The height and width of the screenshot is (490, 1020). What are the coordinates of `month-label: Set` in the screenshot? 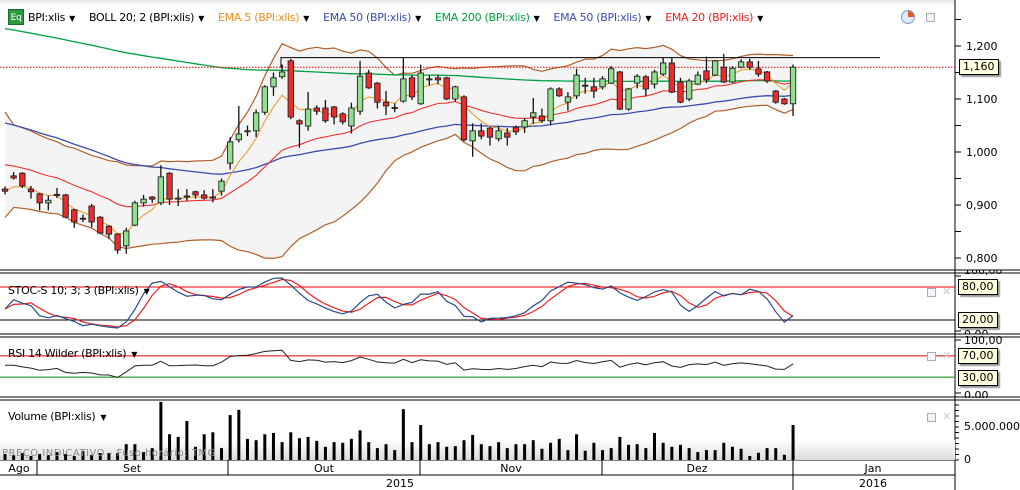 It's located at (132, 468).